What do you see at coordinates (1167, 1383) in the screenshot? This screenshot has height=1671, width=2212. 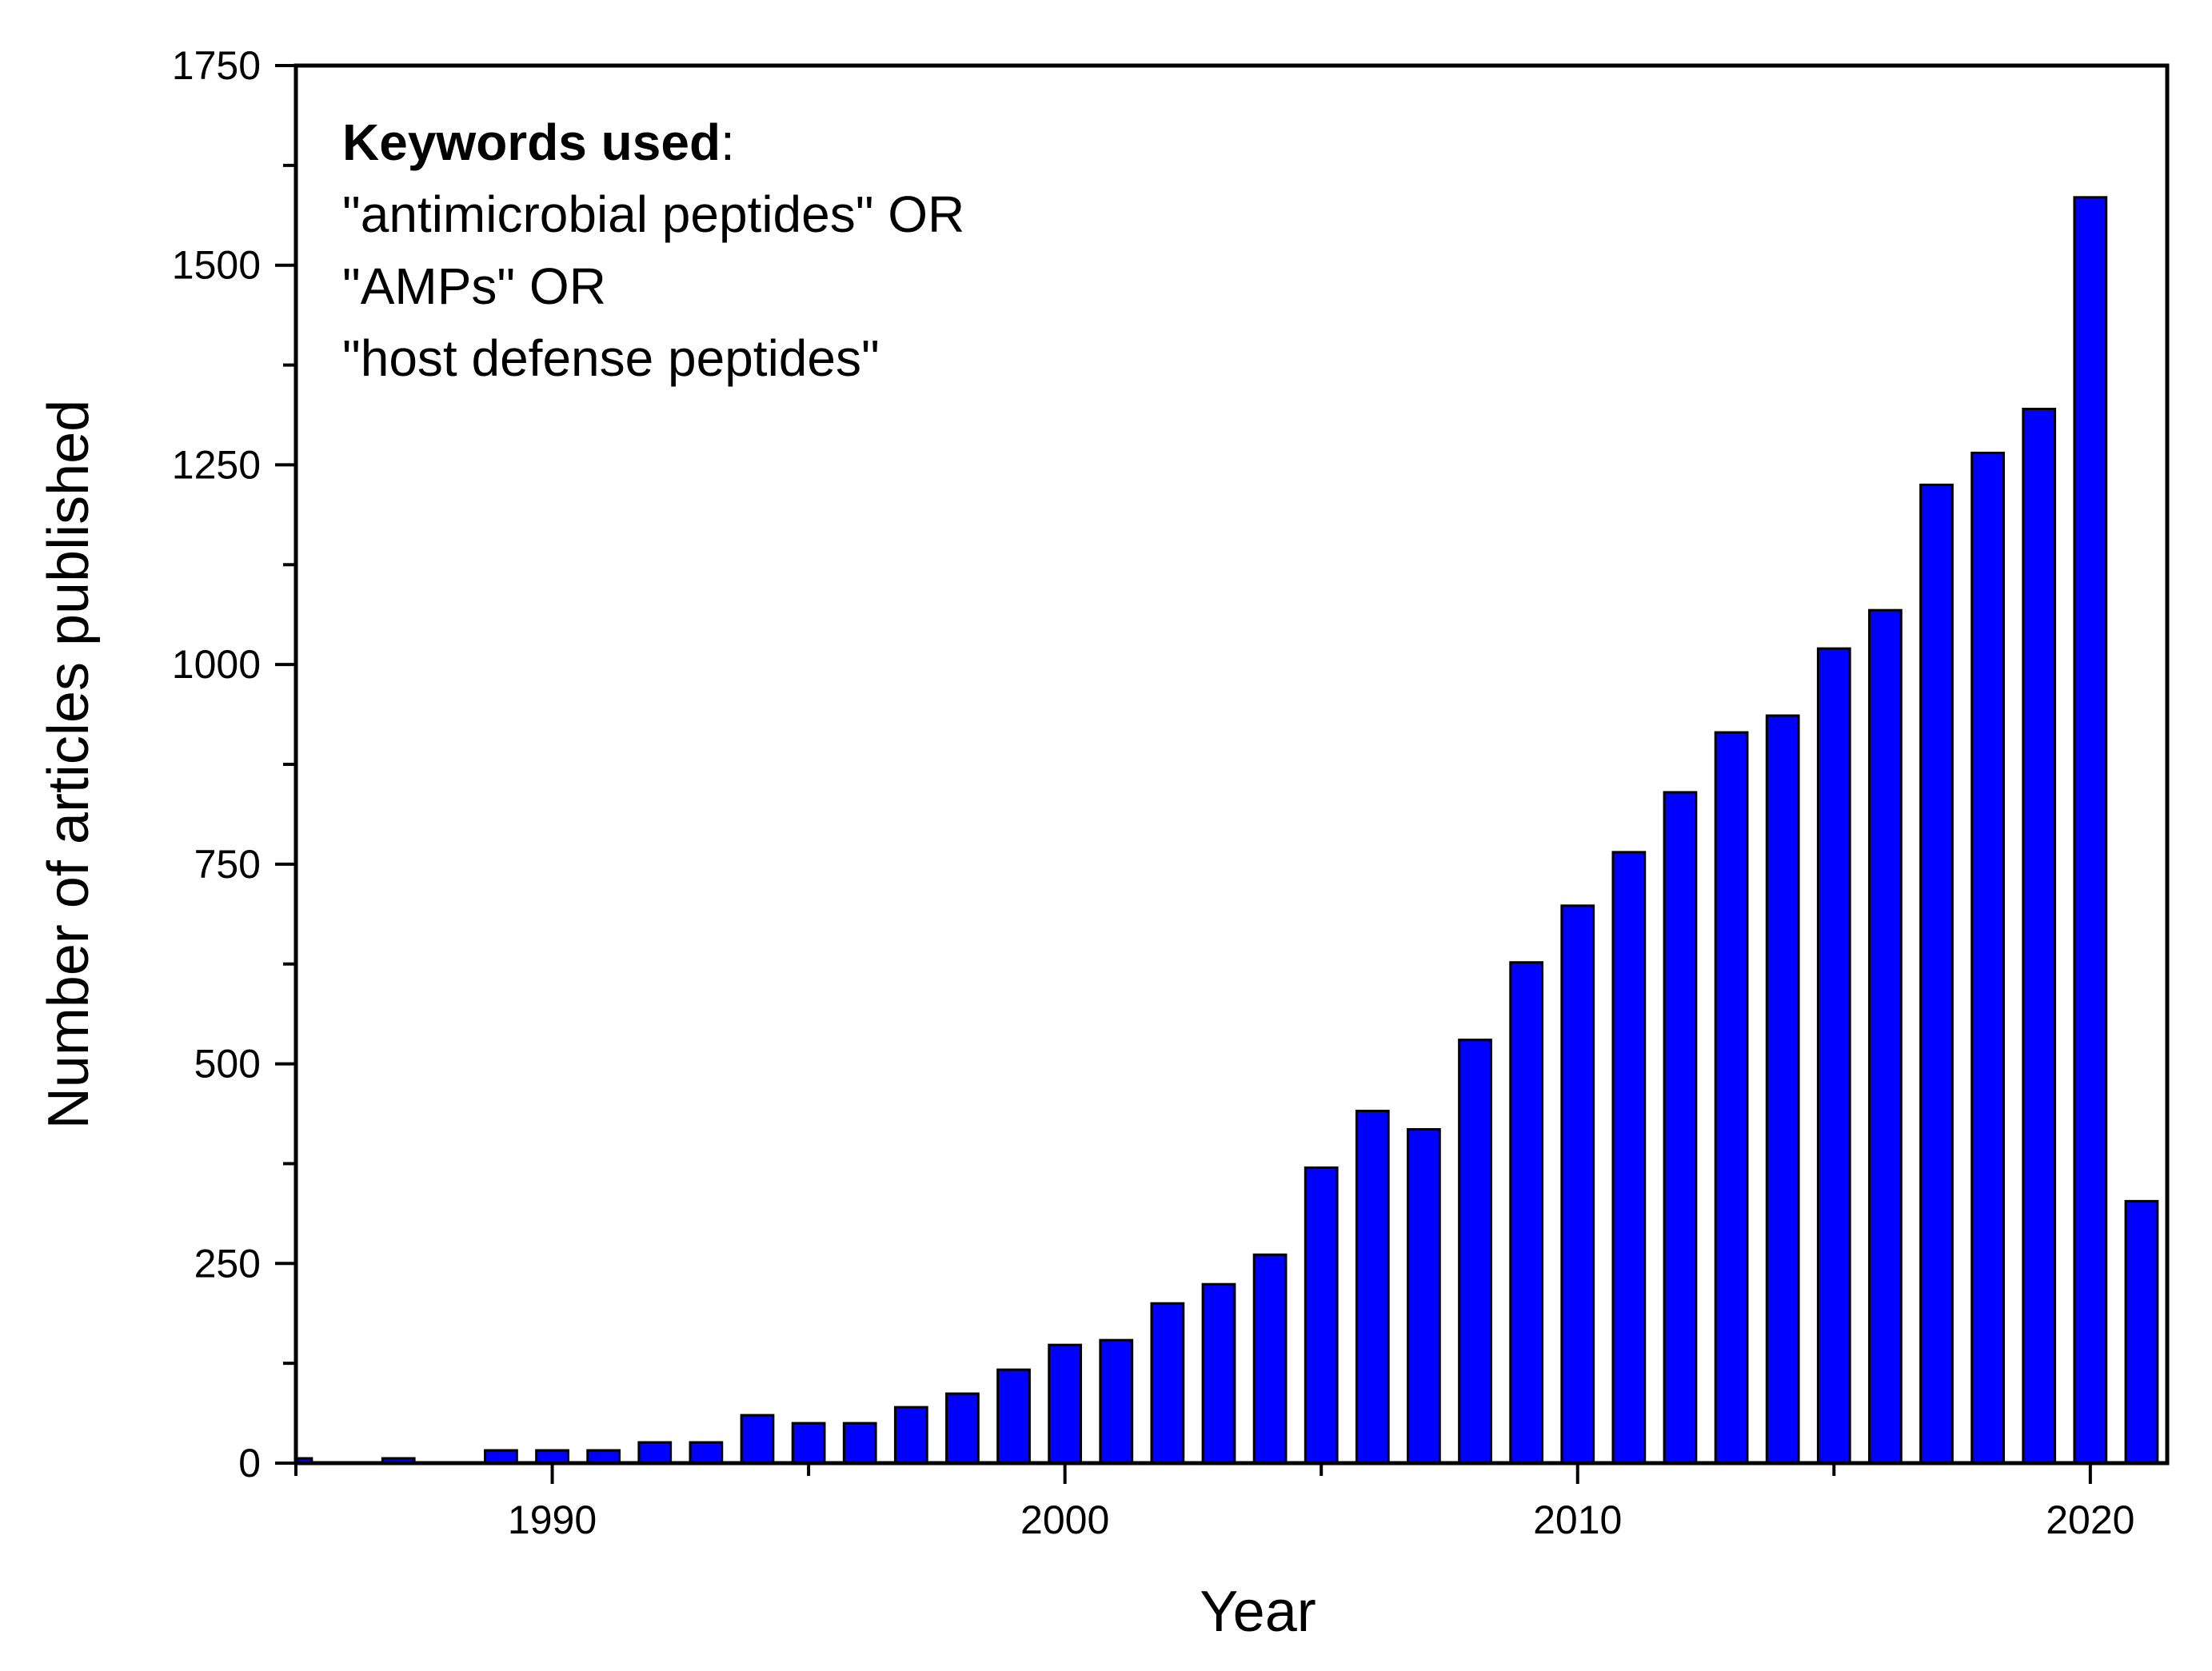 I see `bar-2002` at bounding box center [1167, 1383].